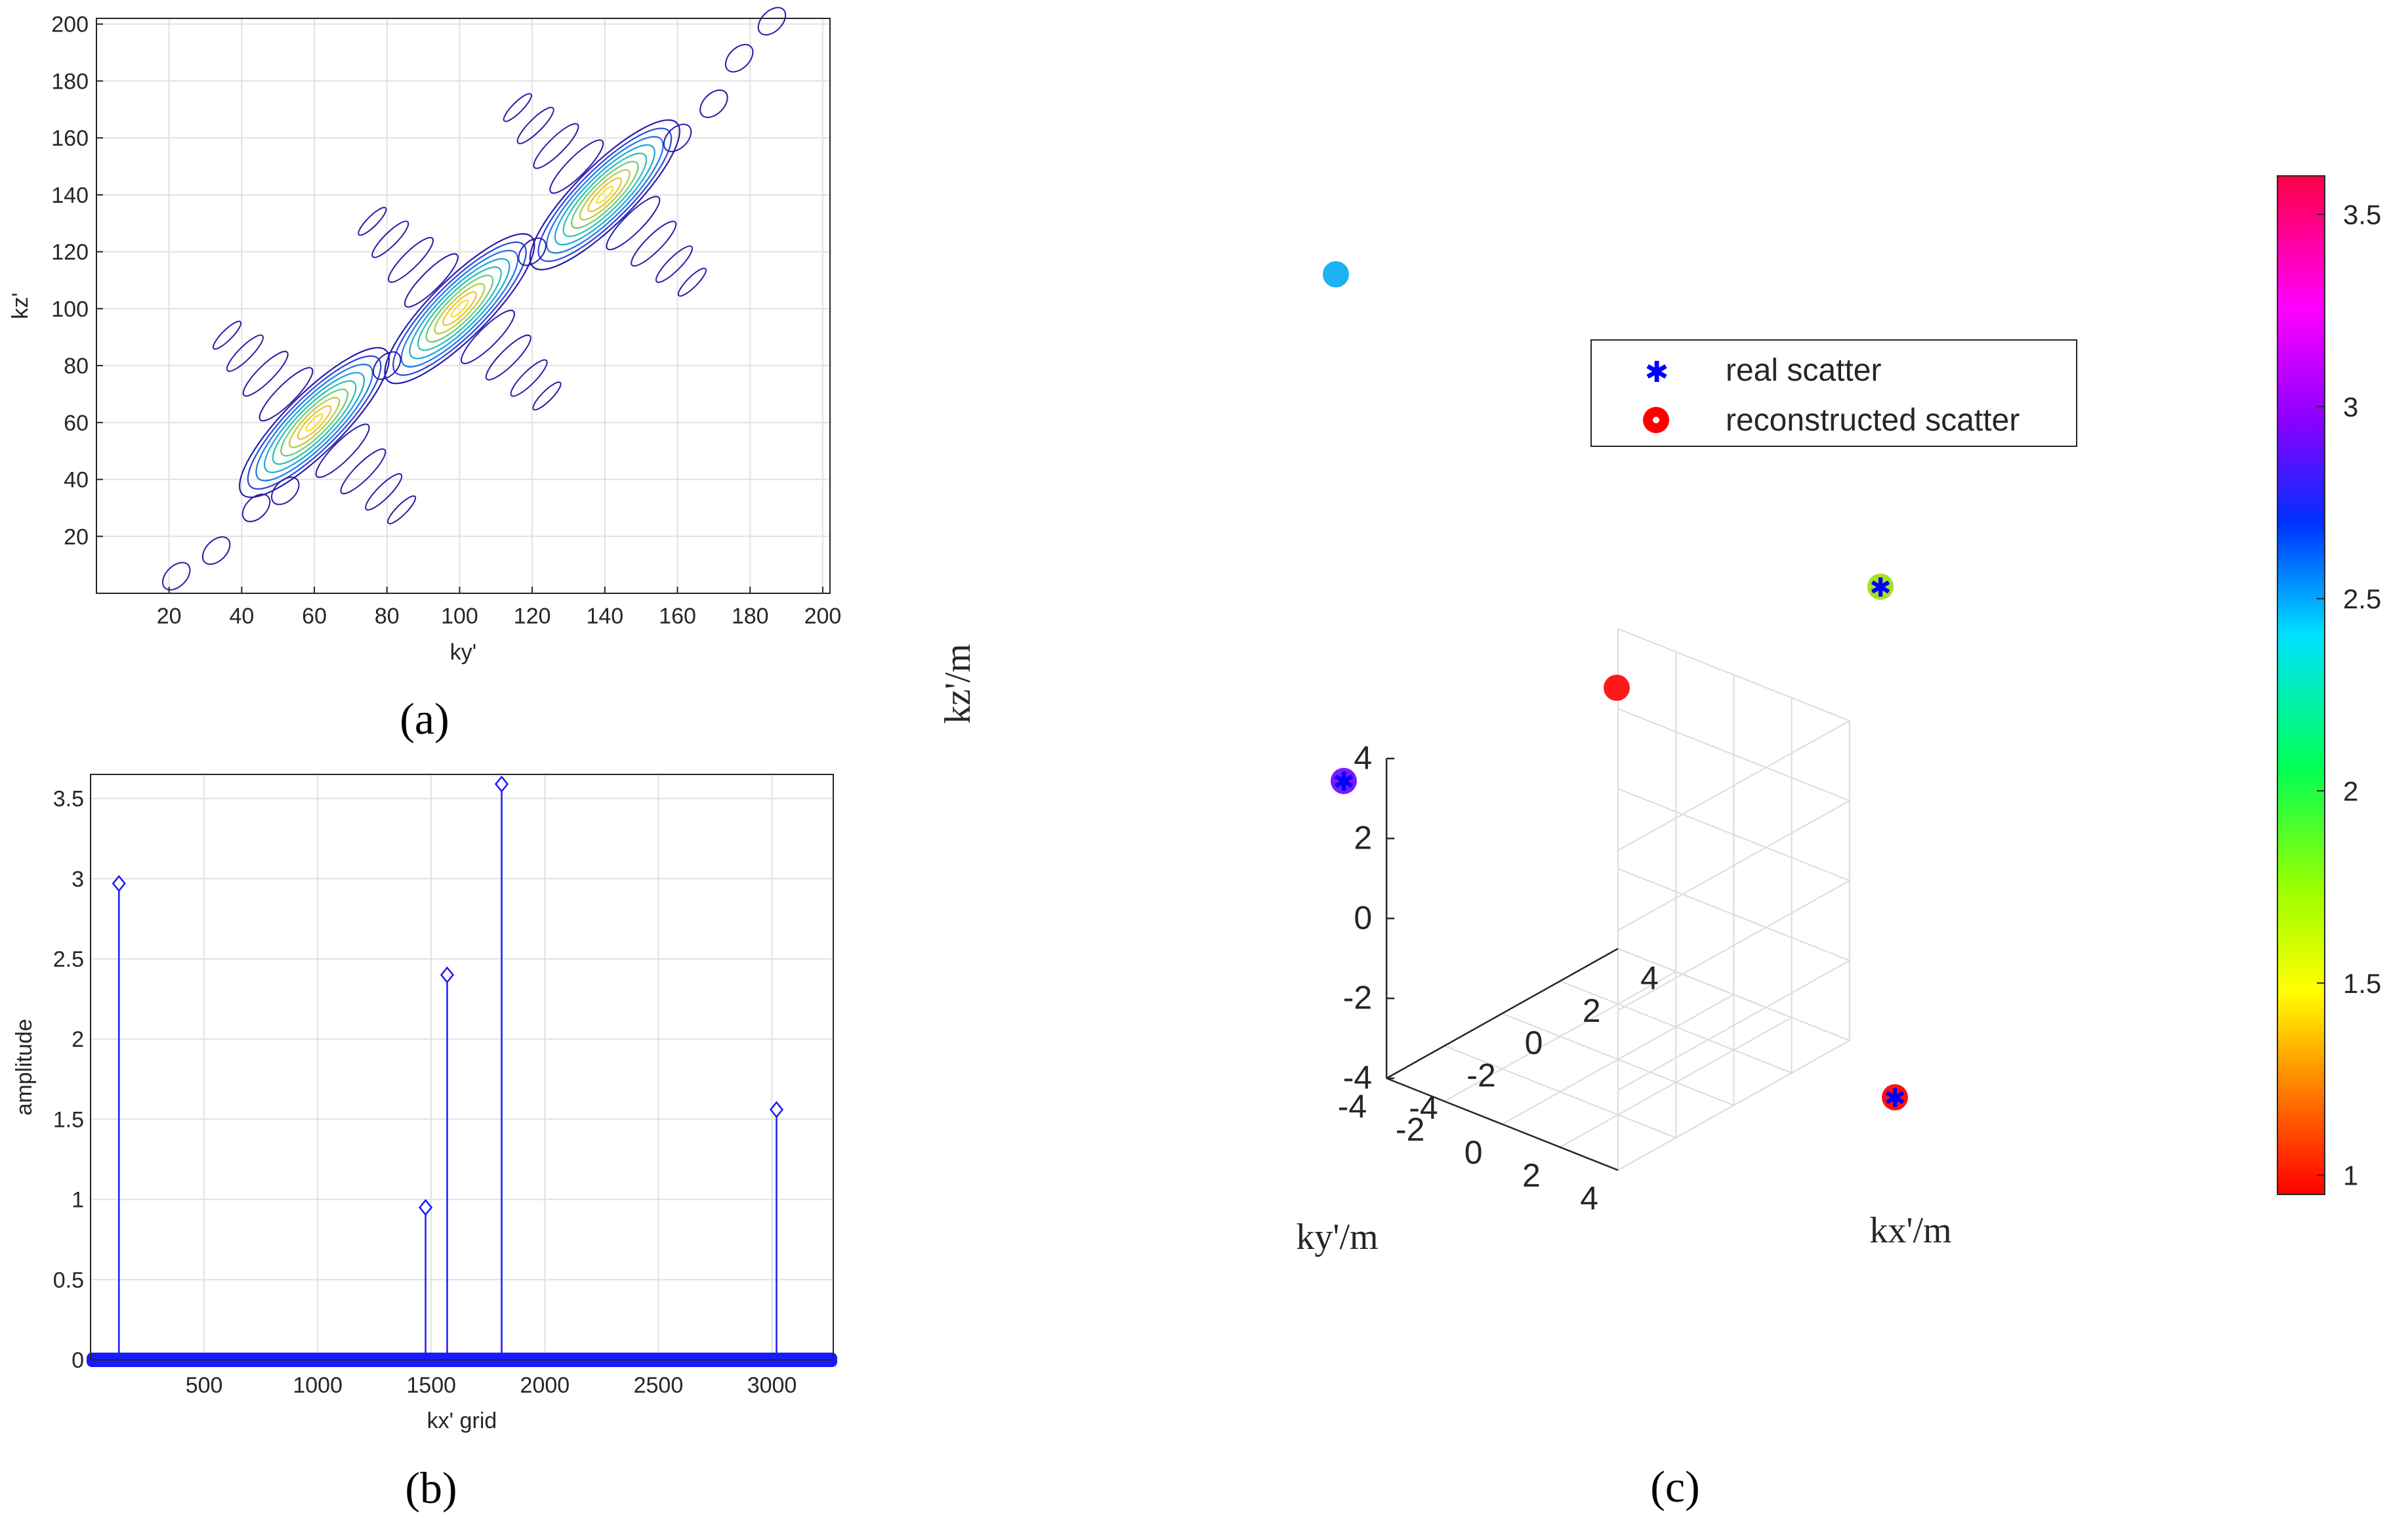 Image resolution: width=2408 pixels, height=1518 pixels. I want to click on panel-b-xtick-1000: 1000, so click(318, 1385).